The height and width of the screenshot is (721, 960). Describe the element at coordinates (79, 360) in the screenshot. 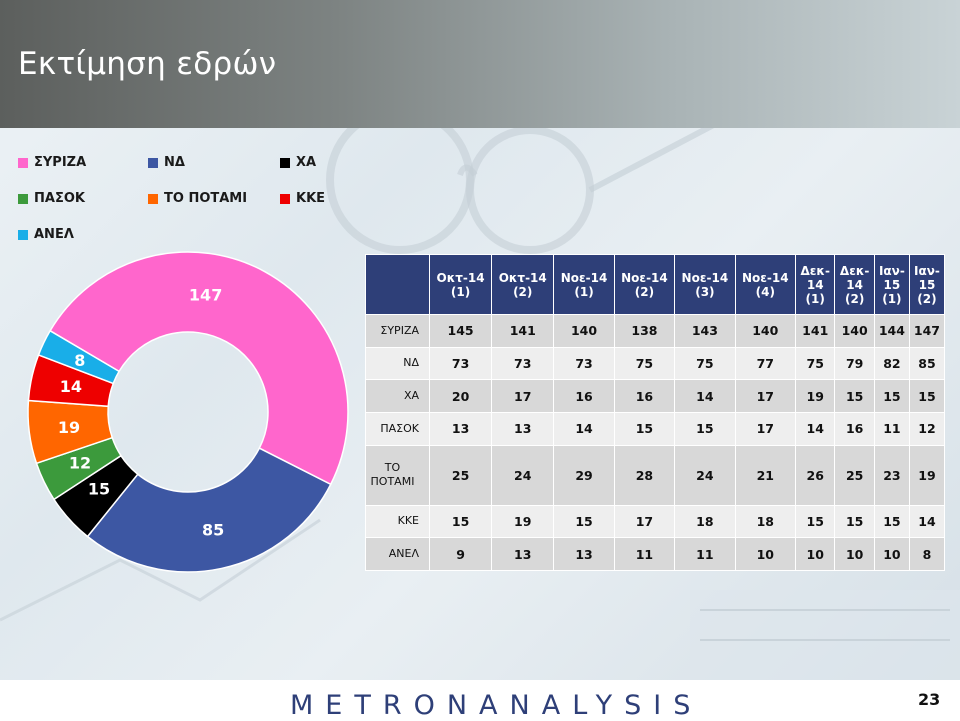

I see `slice-value-label: 8` at that location.